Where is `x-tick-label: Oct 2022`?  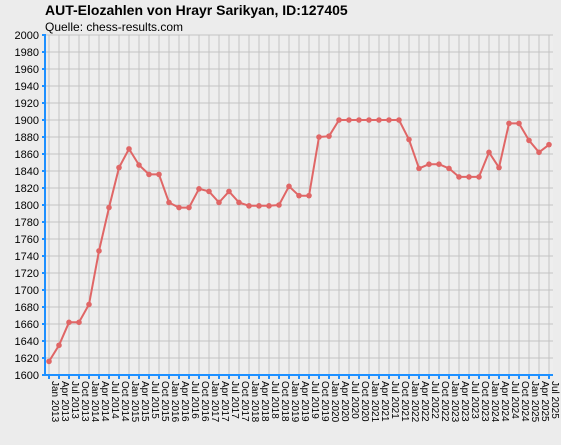
x-tick-label: Oct 2022 is located at coordinates (444, 401).